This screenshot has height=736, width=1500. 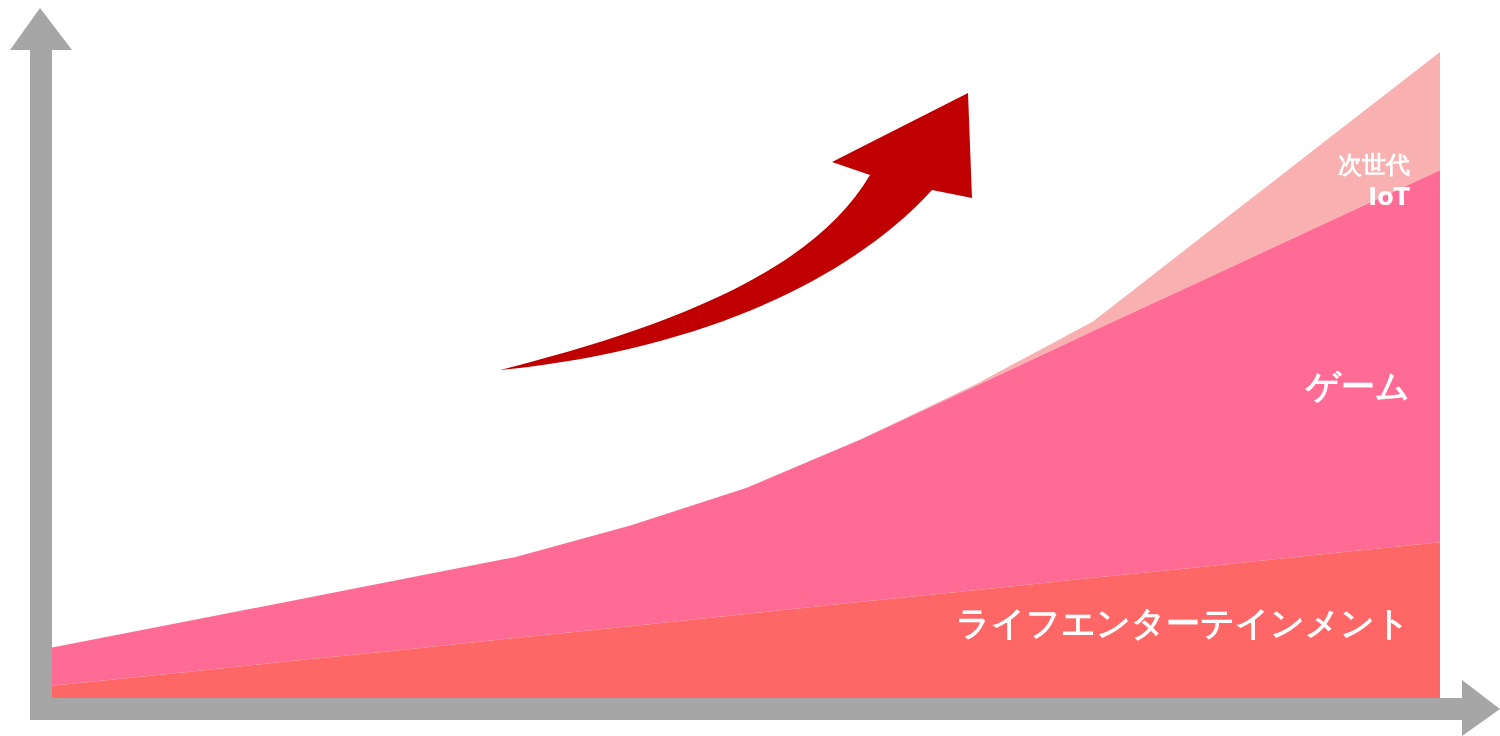 What do you see at coordinates (1357, 385) in the screenshot?
I see `series-label: ゲーム` at bounding box center [1357, 385].